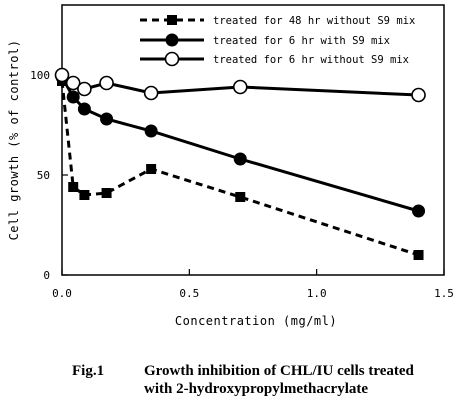  What do you see at coordinates (444, 293) in the screenshot?
I see `x-tick-label: 1.5` at bounding box center [444, 293].